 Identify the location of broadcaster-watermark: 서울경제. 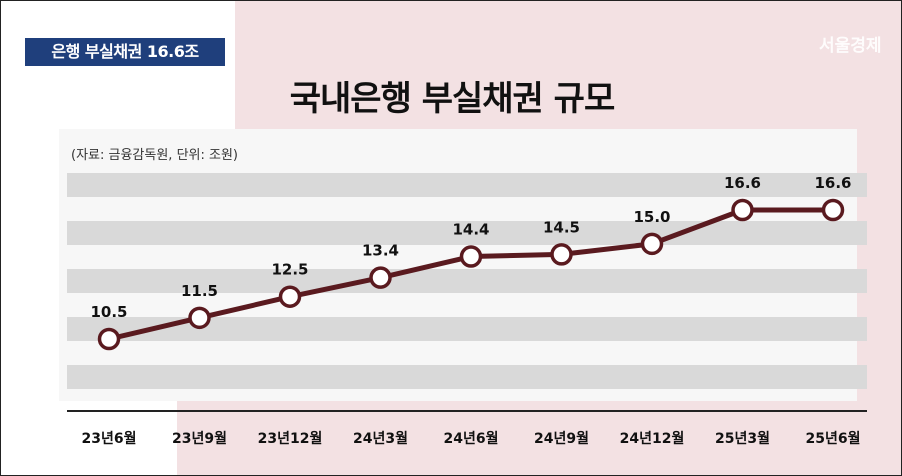
(850, 46).